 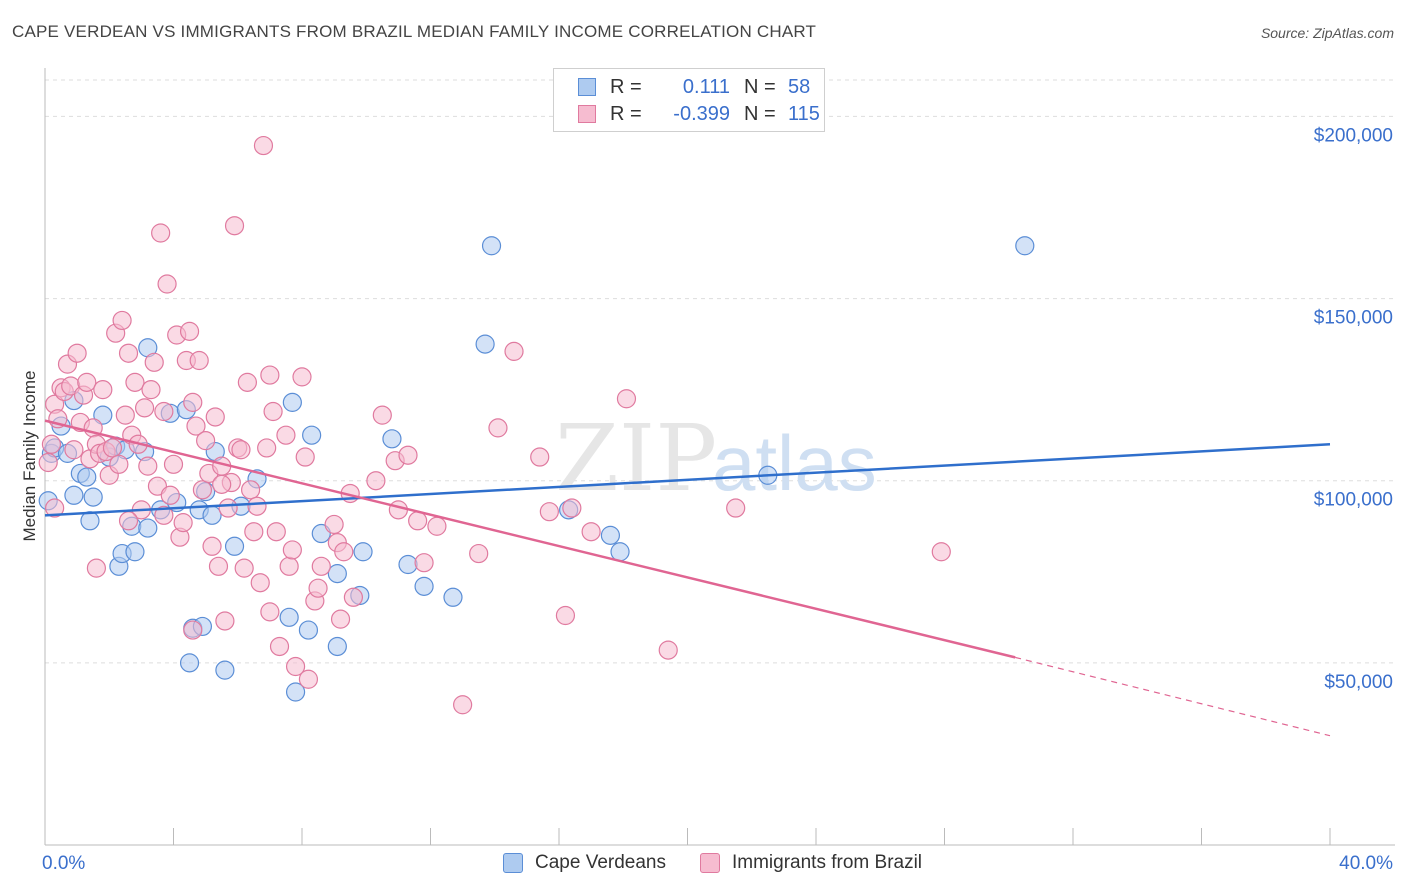 I want to click on series-label: Cape Verdeans, so click(x=600, y=862).